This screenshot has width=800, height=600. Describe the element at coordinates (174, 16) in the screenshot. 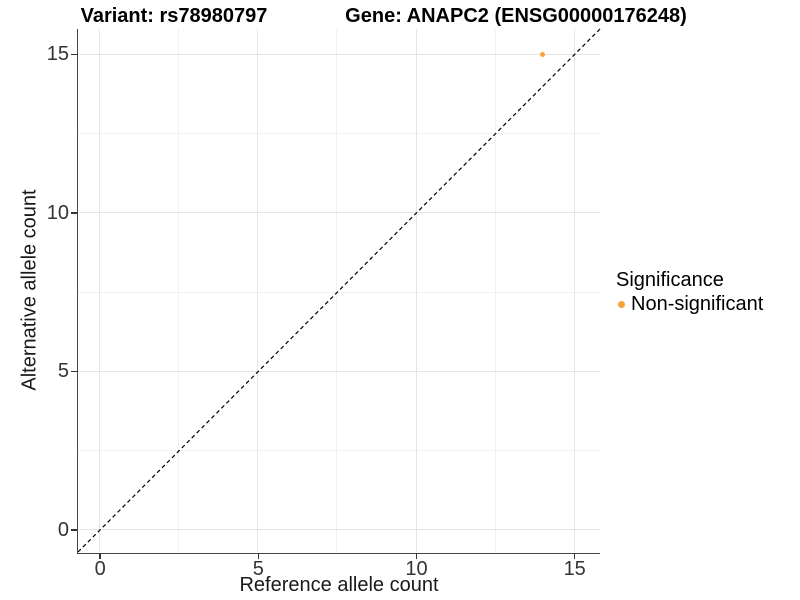

I see `variant-title: Variant: rs78980797` at that location.